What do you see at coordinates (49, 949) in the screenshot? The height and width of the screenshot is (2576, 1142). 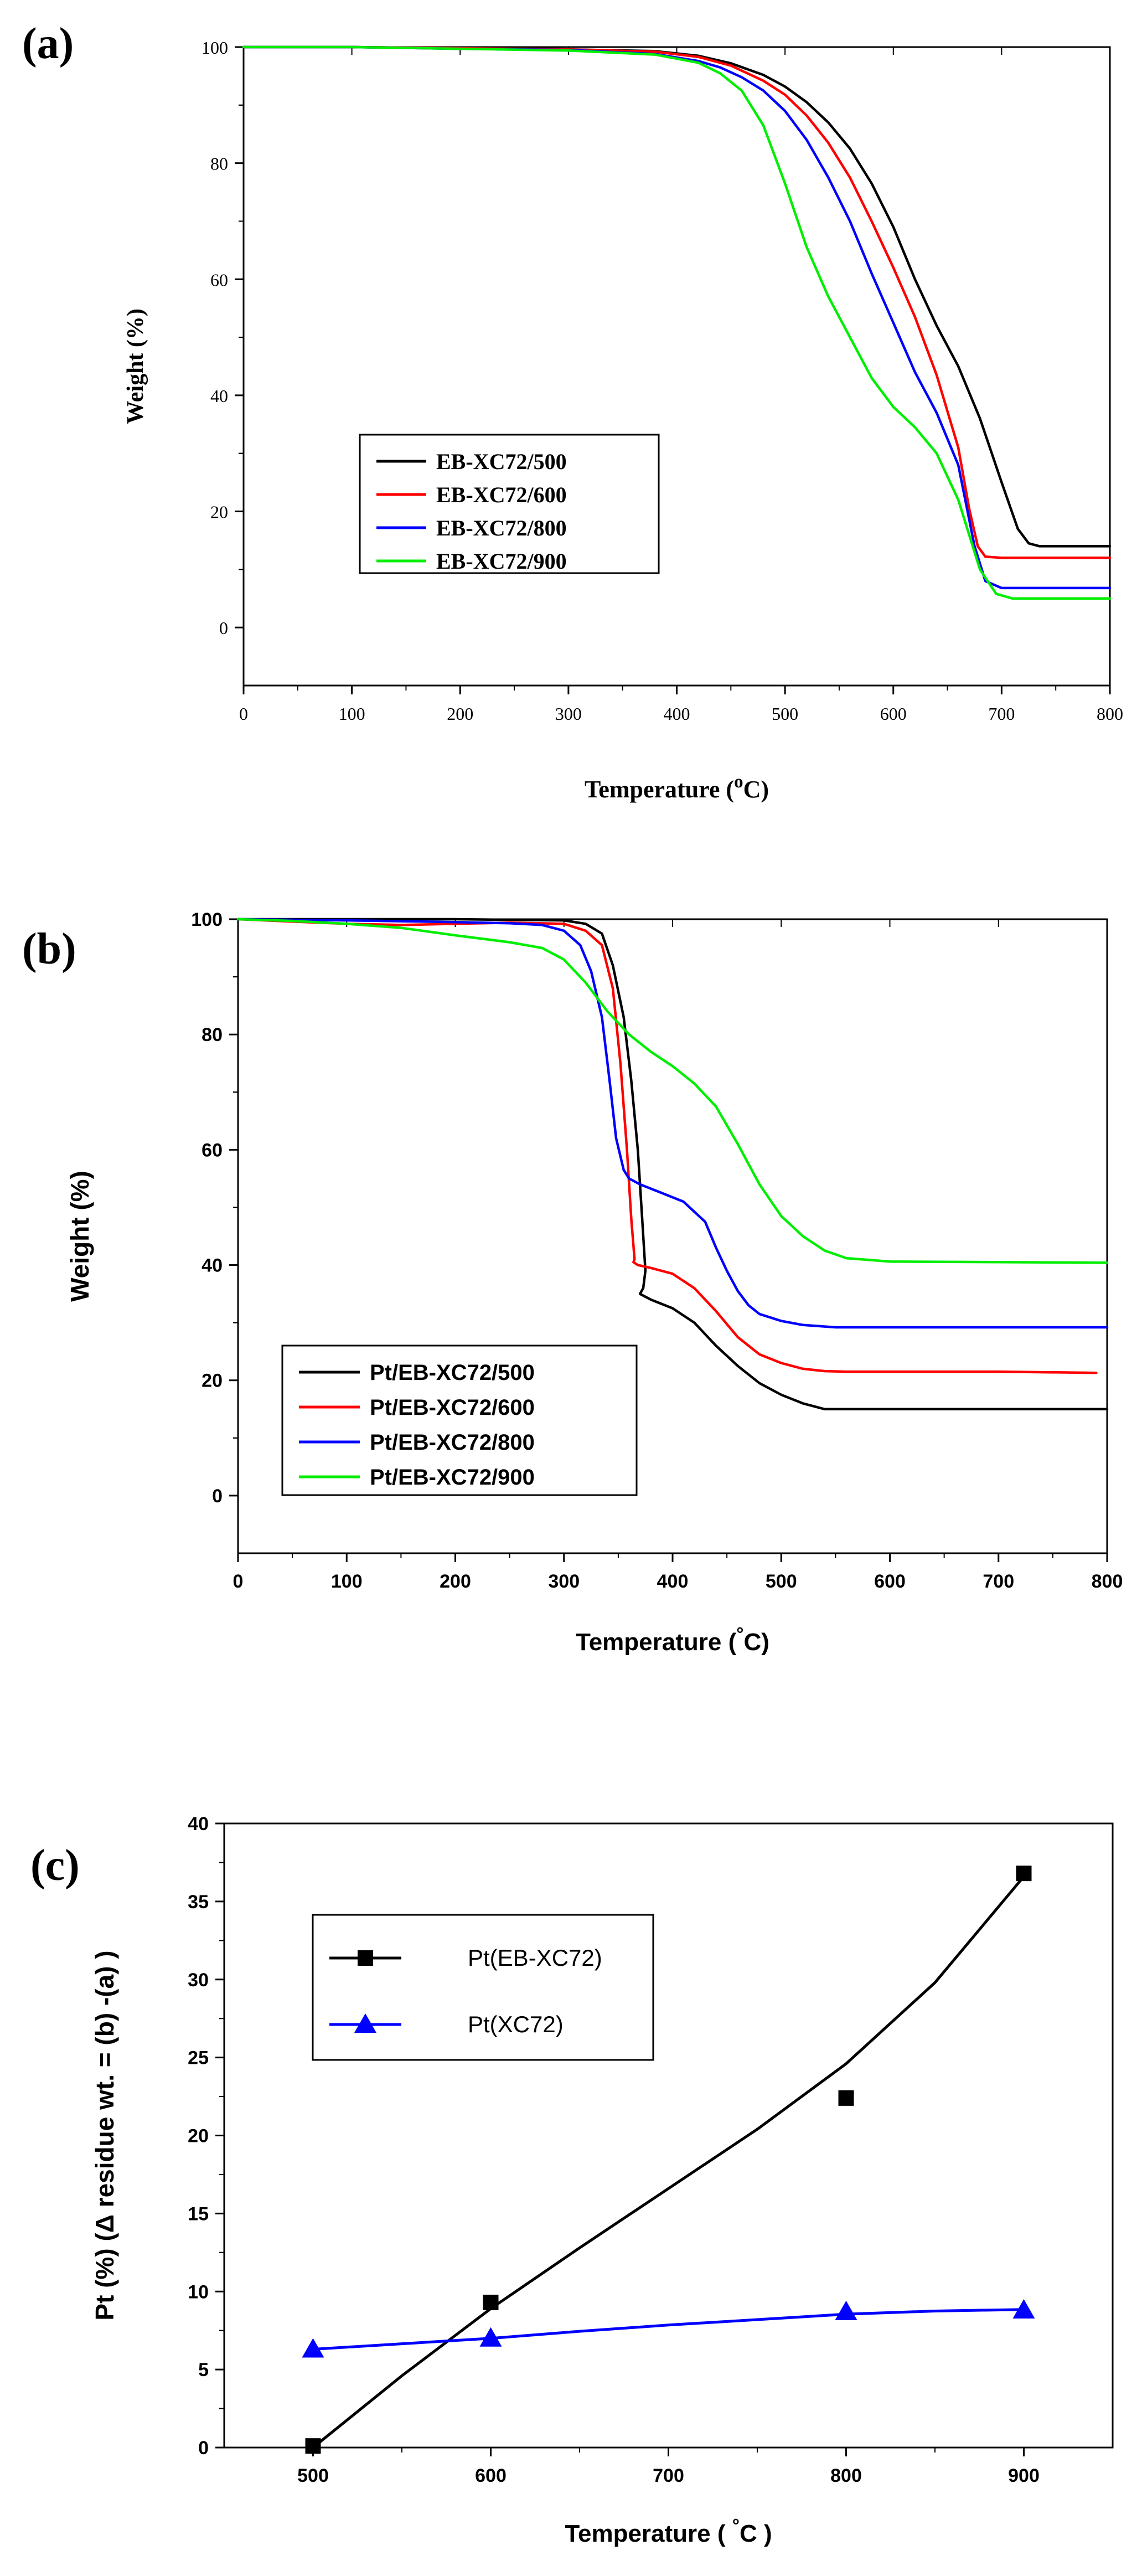 I see `panel-label: (b)` at bounding box center [49, 949].